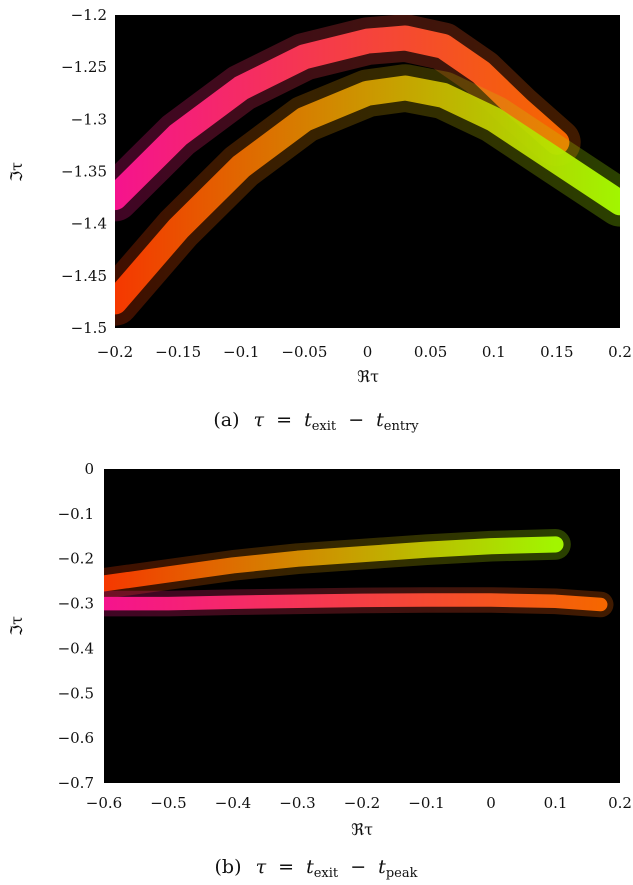 The width and height of the screenshot is (633, 885). I want to click on plot-b-x-ticks: −0.6 −0.5 −0.4 −0.3 −0.2 −0.1 0 0.1 0.2, so click(359, 803).